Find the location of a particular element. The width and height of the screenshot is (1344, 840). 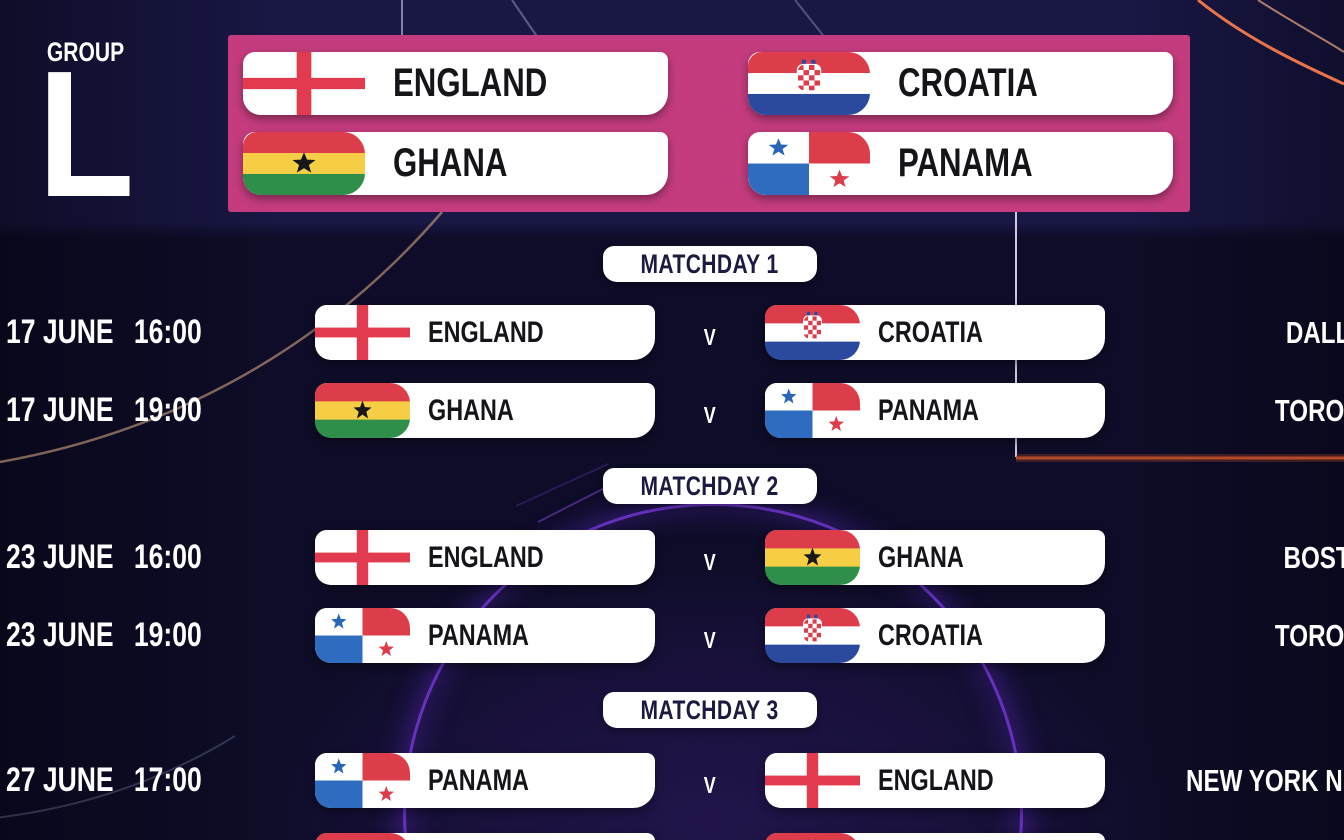

match-venue: DALLAS is located at coordinates (1314, 332).